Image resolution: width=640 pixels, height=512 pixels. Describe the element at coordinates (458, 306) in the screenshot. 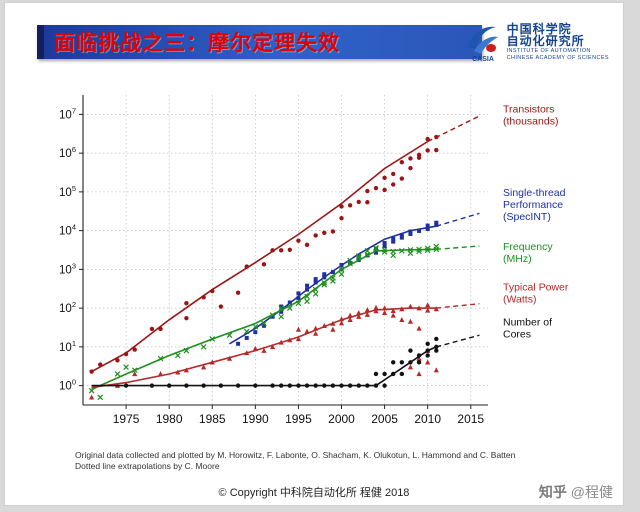

I see `trend-extrapolation-dashed` at that location.